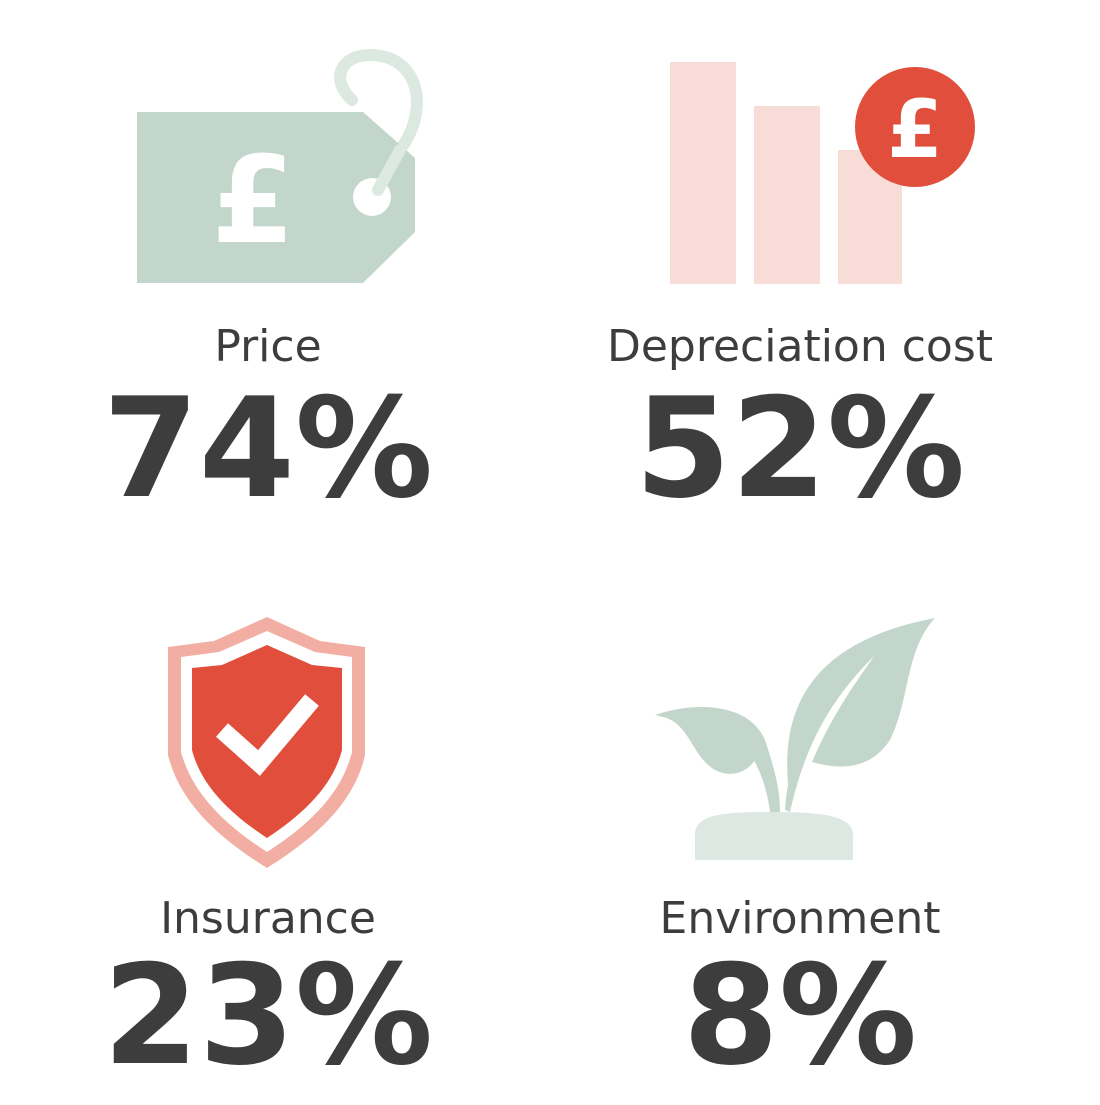 This screenshot has height=1105, width=1100. Describe the element at coordinates (267, 346) in the screenshot. I see `item-label: Price` at that location.